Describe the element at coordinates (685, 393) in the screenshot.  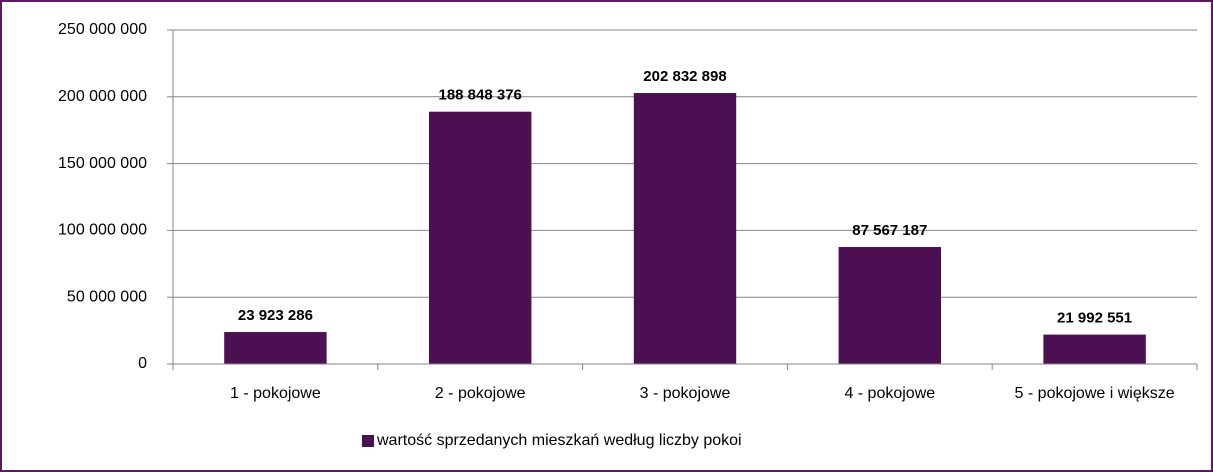
I see `x-tick-label: 3 - pokojowe` at that location.